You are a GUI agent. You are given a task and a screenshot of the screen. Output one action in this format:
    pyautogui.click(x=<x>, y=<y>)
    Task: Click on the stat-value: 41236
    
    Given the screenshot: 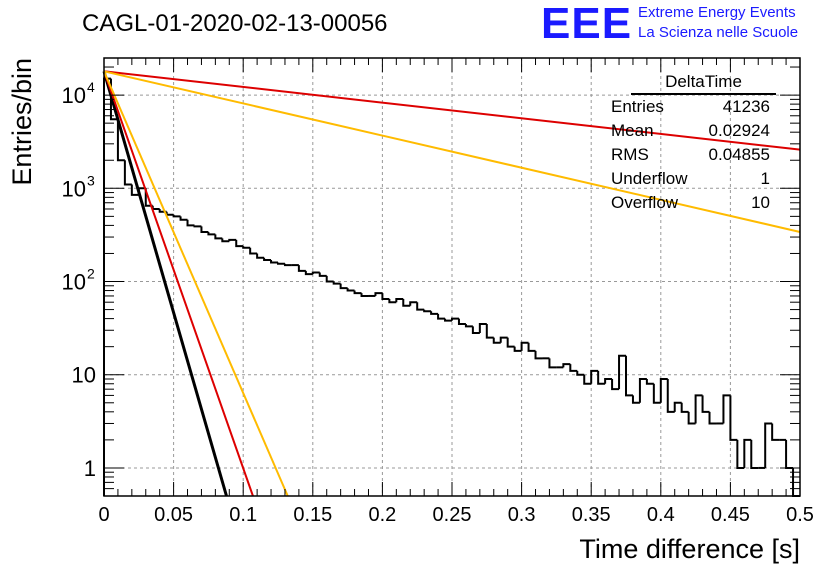 What is the action you would take?
    pyautogui.click(x=746, y=106)
    